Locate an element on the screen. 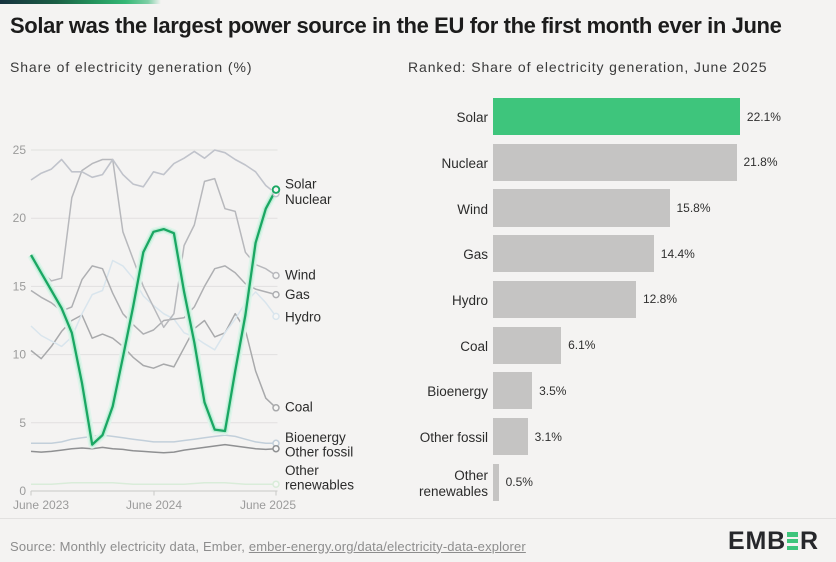 This screenshot has height=562, width=836. svg-text: Other is located at coordinates (302, 470).